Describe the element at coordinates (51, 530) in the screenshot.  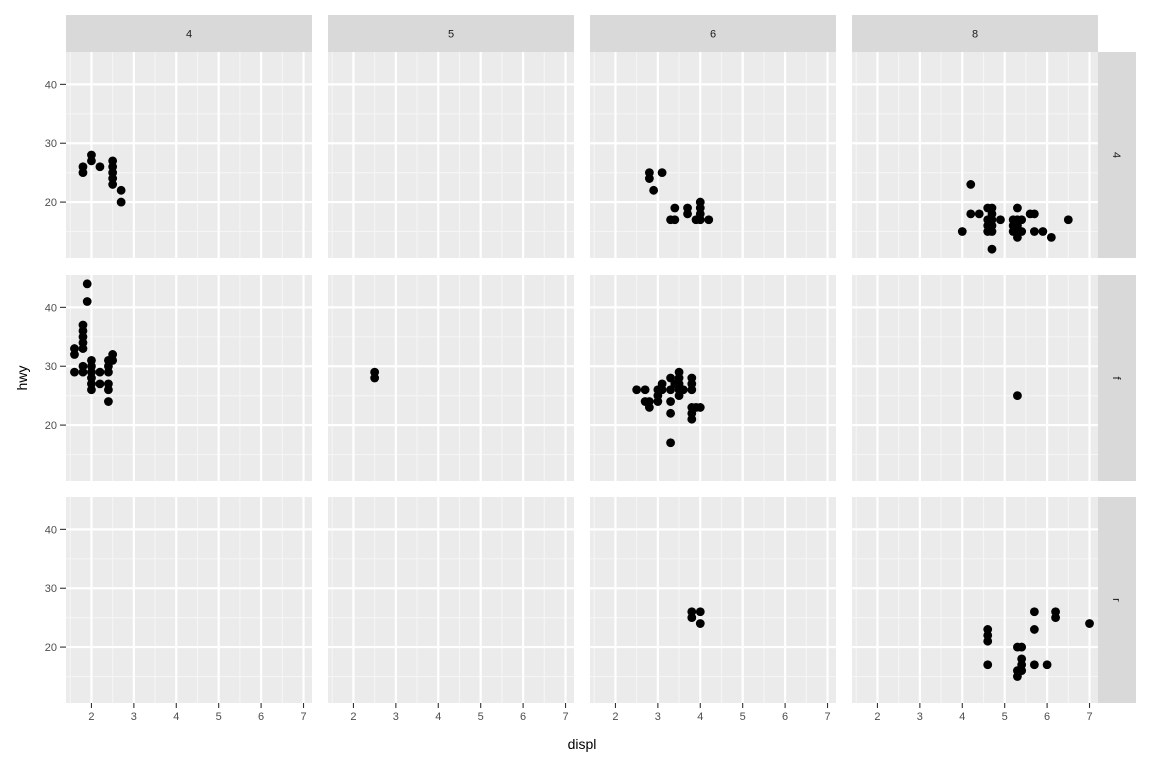
I see `y-tick-label: 40` at that location.